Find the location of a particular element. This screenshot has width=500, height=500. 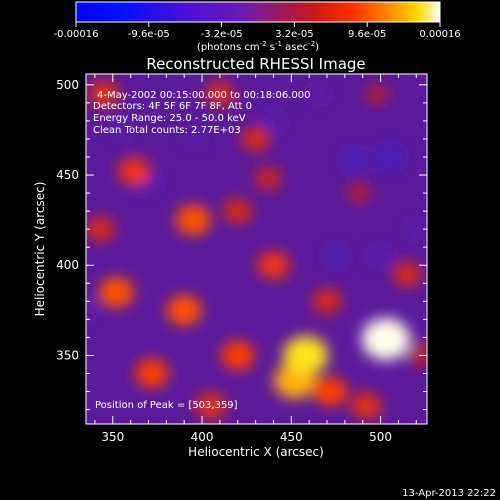

x-axis-tick-labels: 350 400 450 500 is located at coordinates (246, 437).